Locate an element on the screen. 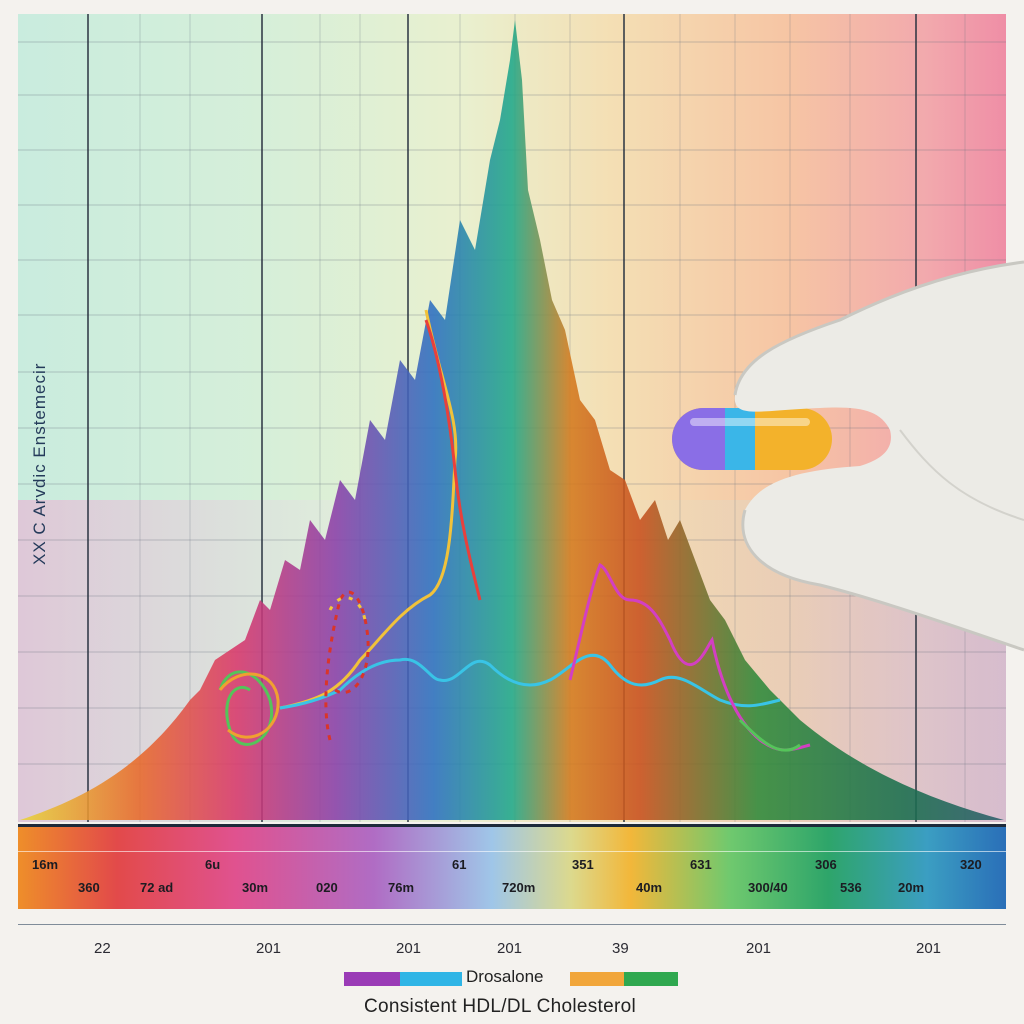  capsule-pill is located at coordinates (752, 439).